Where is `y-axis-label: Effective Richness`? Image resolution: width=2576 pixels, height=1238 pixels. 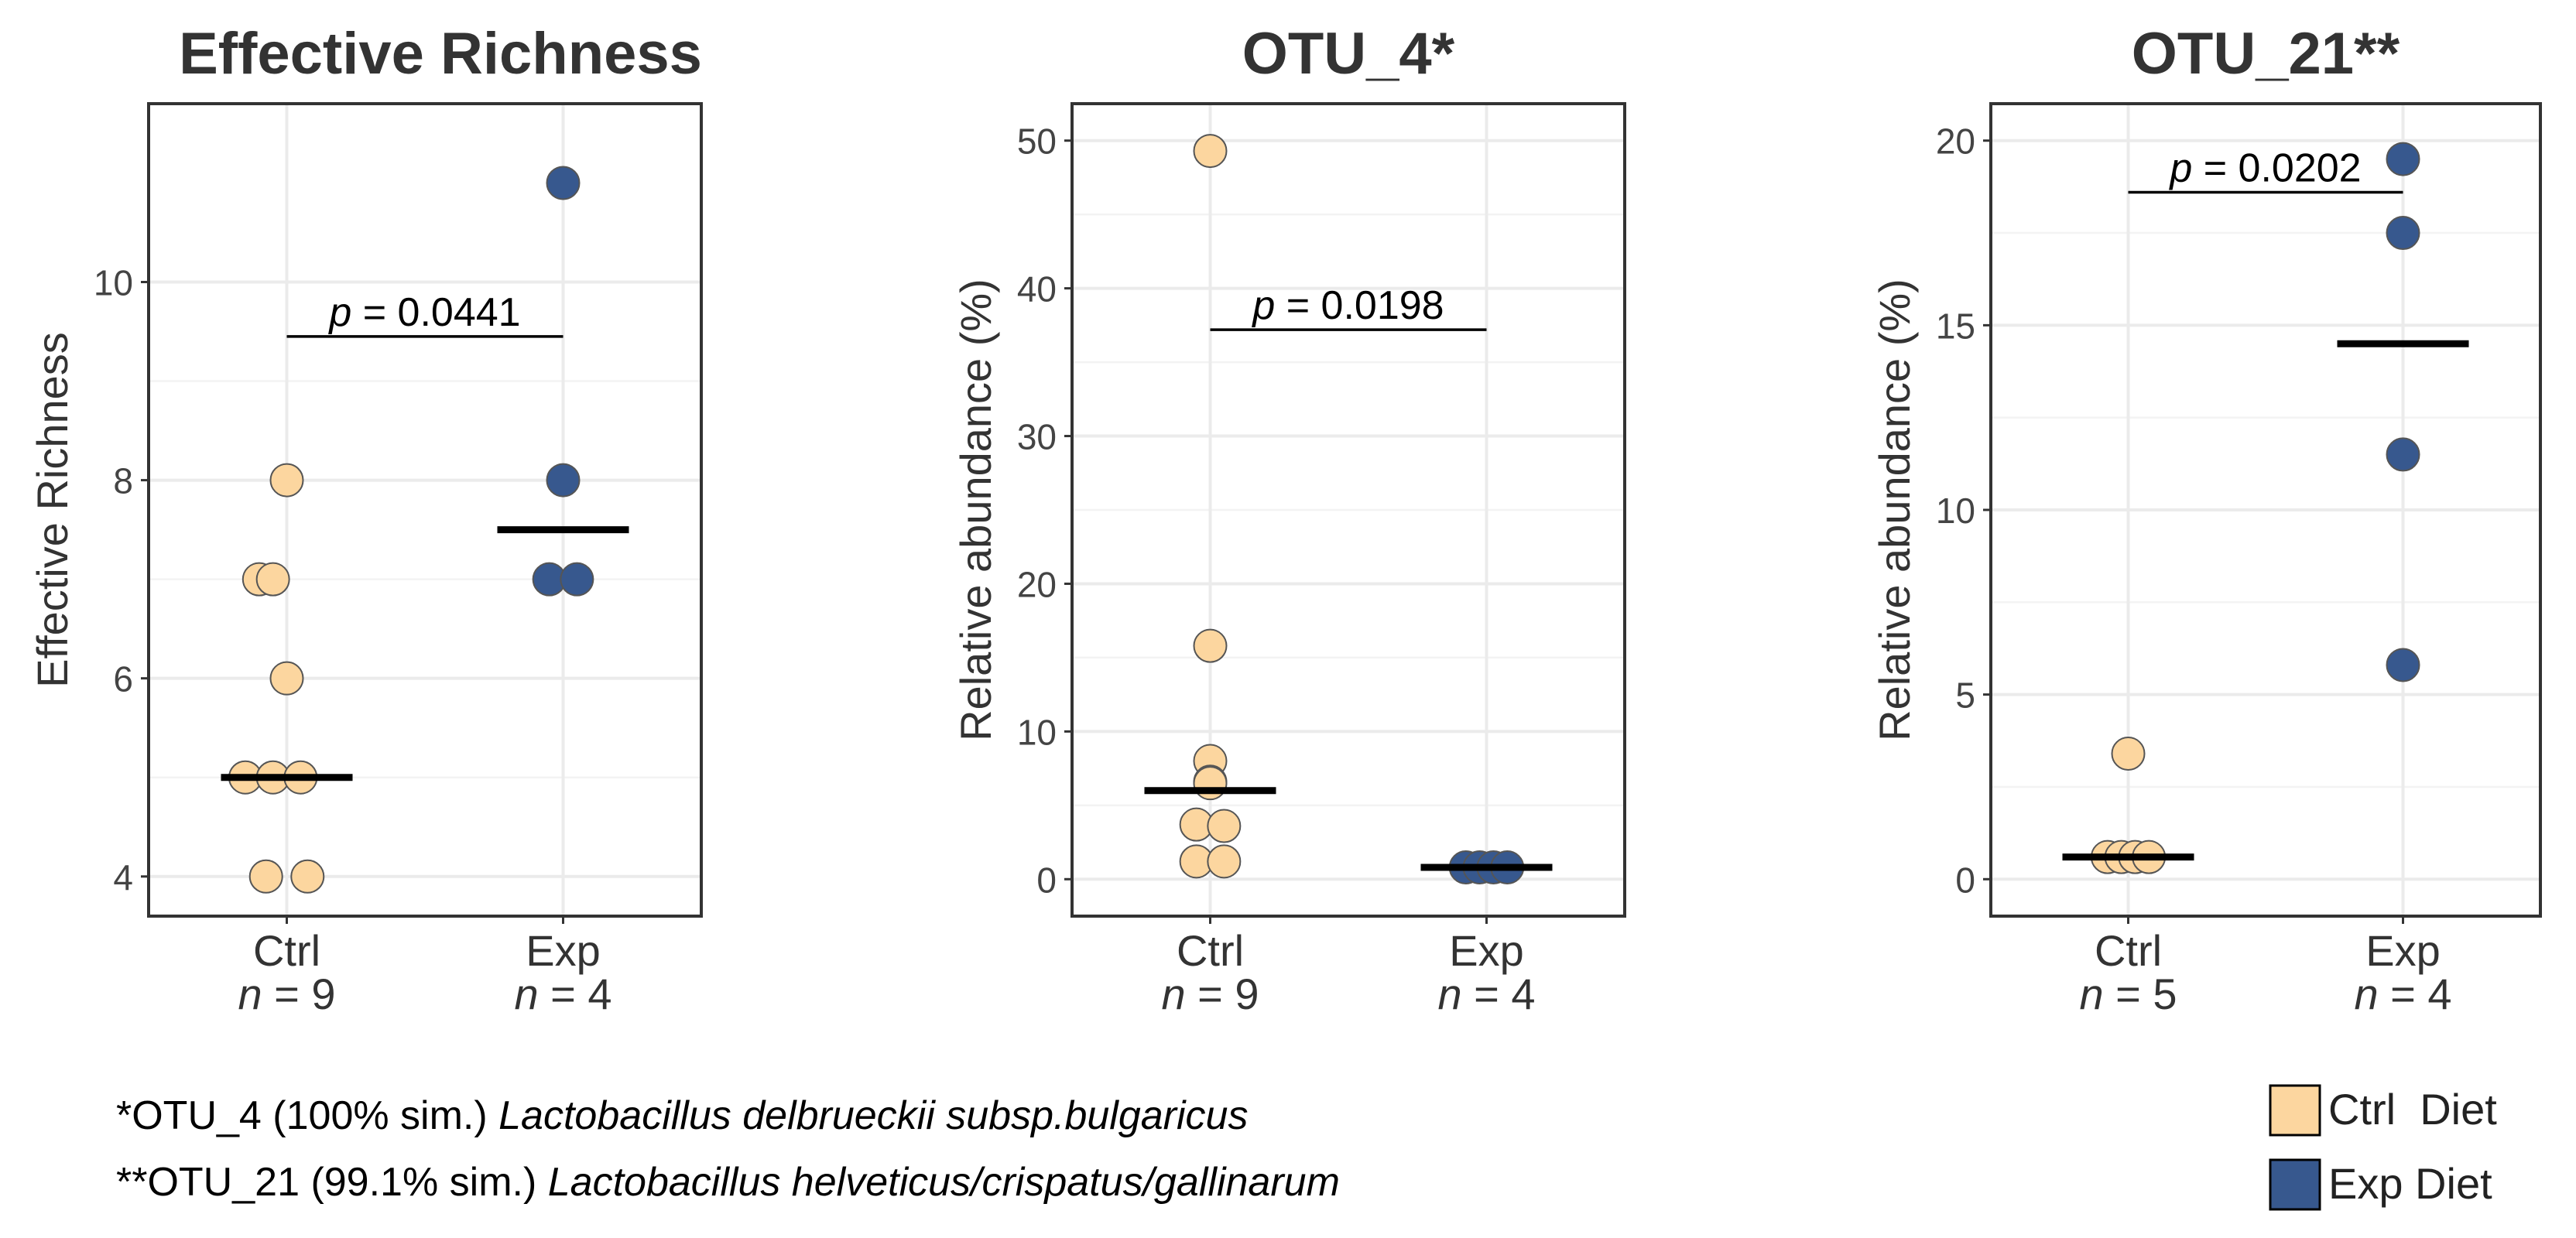
y-axis-label: Effective Richness is located at coordinates (52, 510).